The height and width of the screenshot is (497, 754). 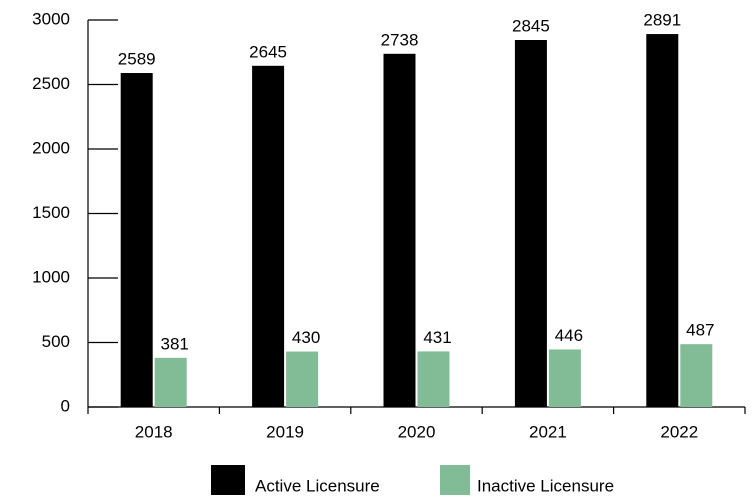 I want to click on y-tick-label: 1000, so click(x=51, y=276).